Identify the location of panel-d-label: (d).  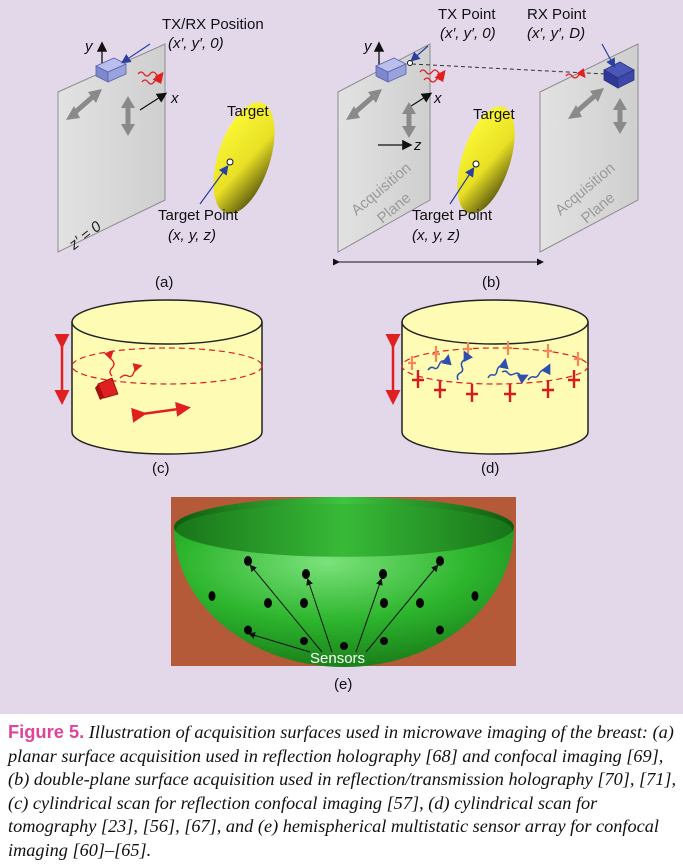
(490, 468).